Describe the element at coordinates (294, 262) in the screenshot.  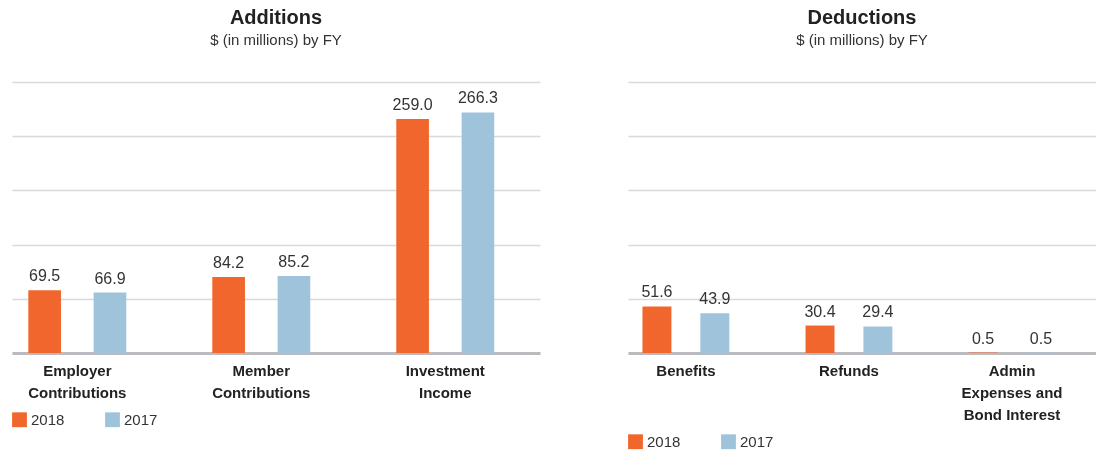
I see `data-label: 85.2` at that location.